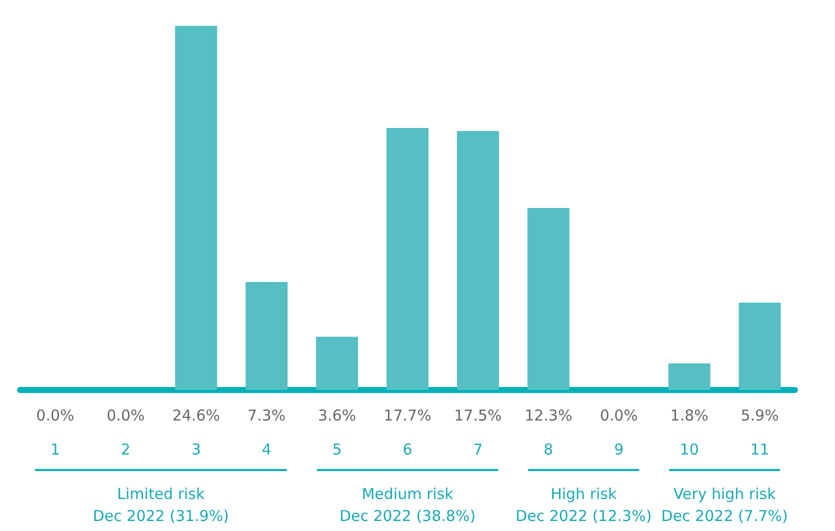  What do you see at coordinates (548, 415) in the screenshot?
I see `data-label: 12.3%` at bounding box center [548, 415].